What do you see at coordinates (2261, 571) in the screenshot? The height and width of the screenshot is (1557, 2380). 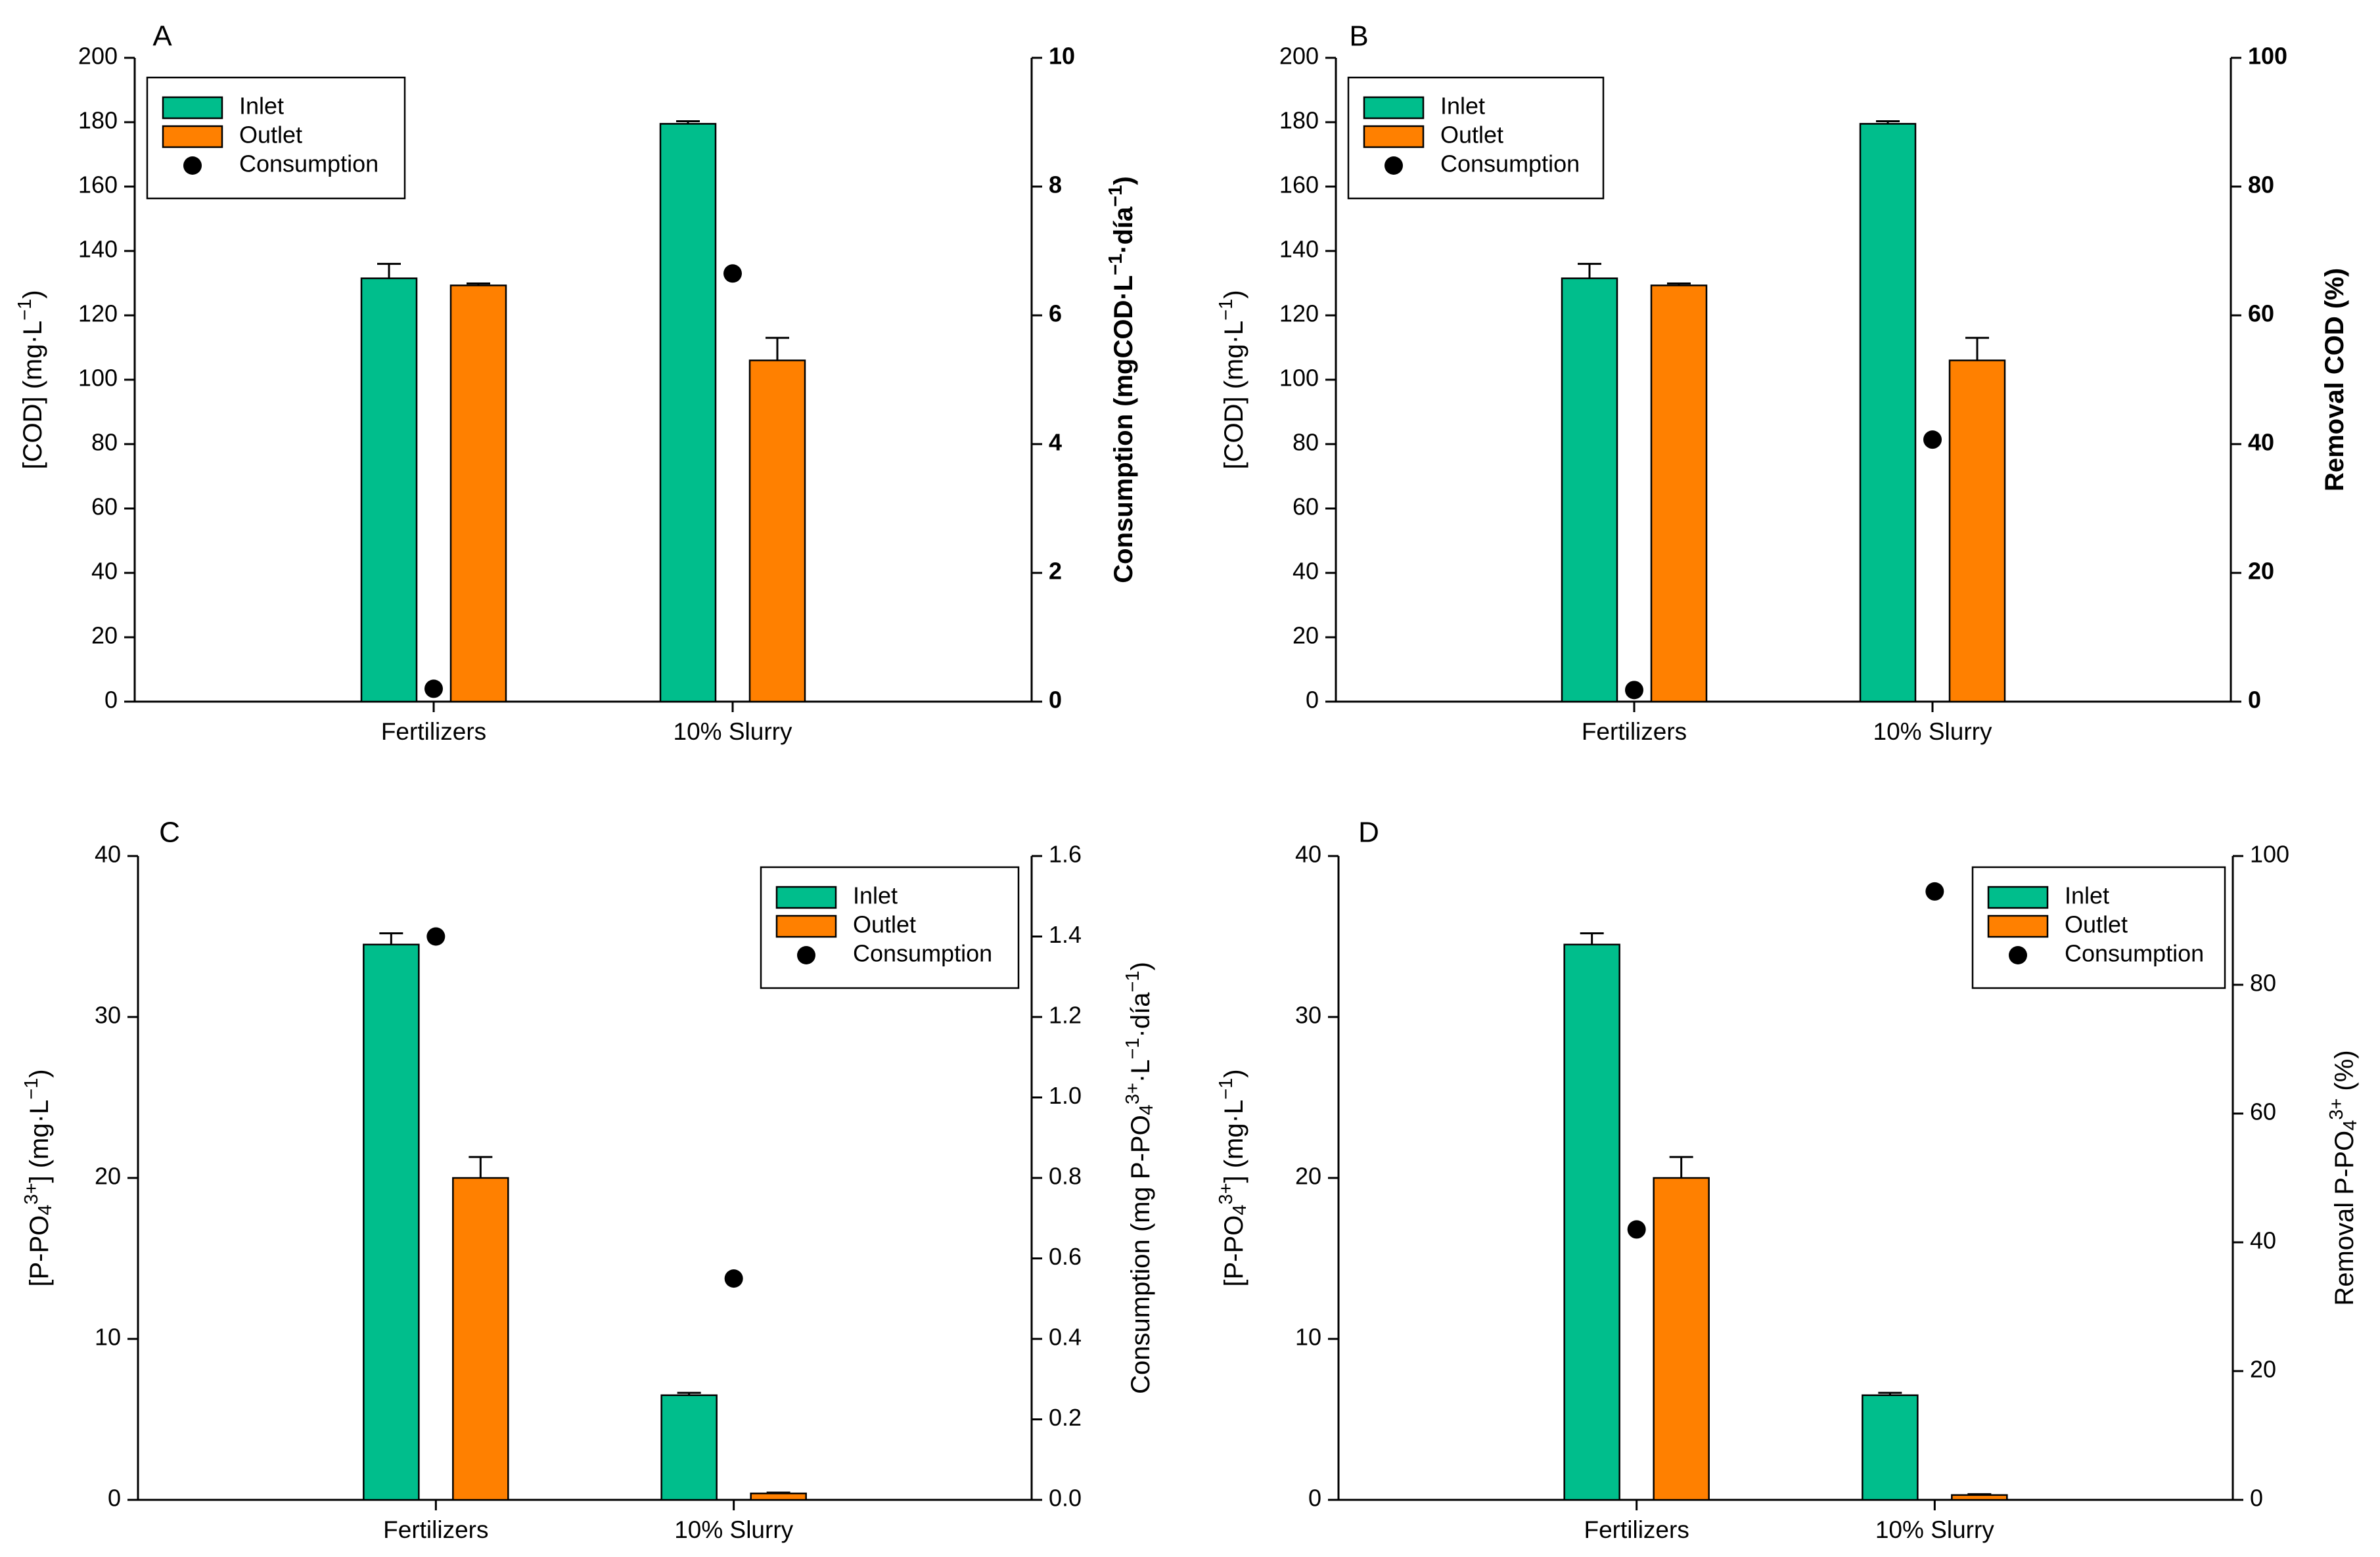 I see `y2-tick-label: 20` at bounding box center [2261, 571].